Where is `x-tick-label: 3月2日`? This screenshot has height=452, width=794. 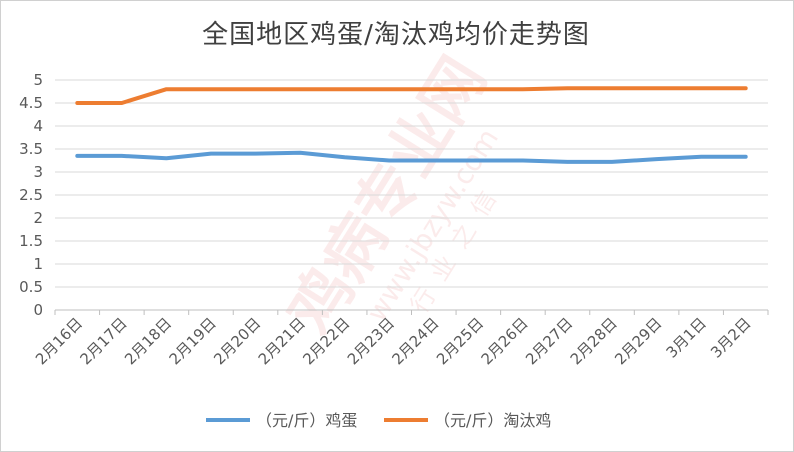
x-tick-label: 3月2日 is located at coordinates (730, 337).